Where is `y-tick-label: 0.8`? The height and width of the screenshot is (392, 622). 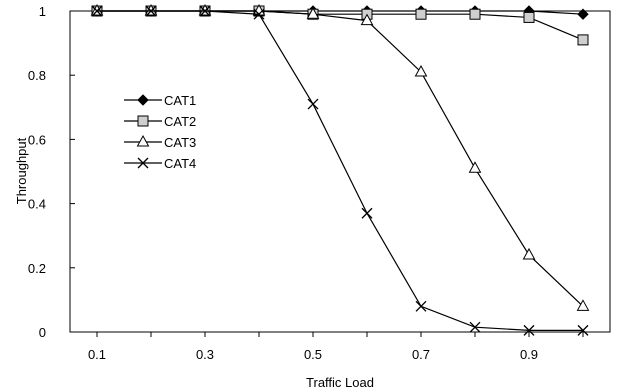
y-tick-label: 0.8 is located at coordinates (37, 75).